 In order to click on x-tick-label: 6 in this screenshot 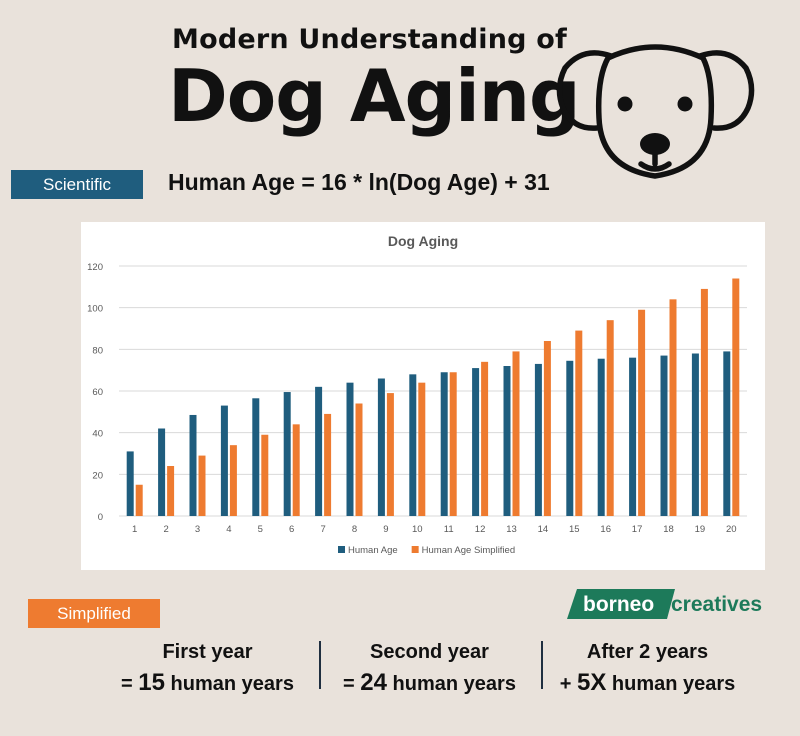, I will do `click(291, 529)`.